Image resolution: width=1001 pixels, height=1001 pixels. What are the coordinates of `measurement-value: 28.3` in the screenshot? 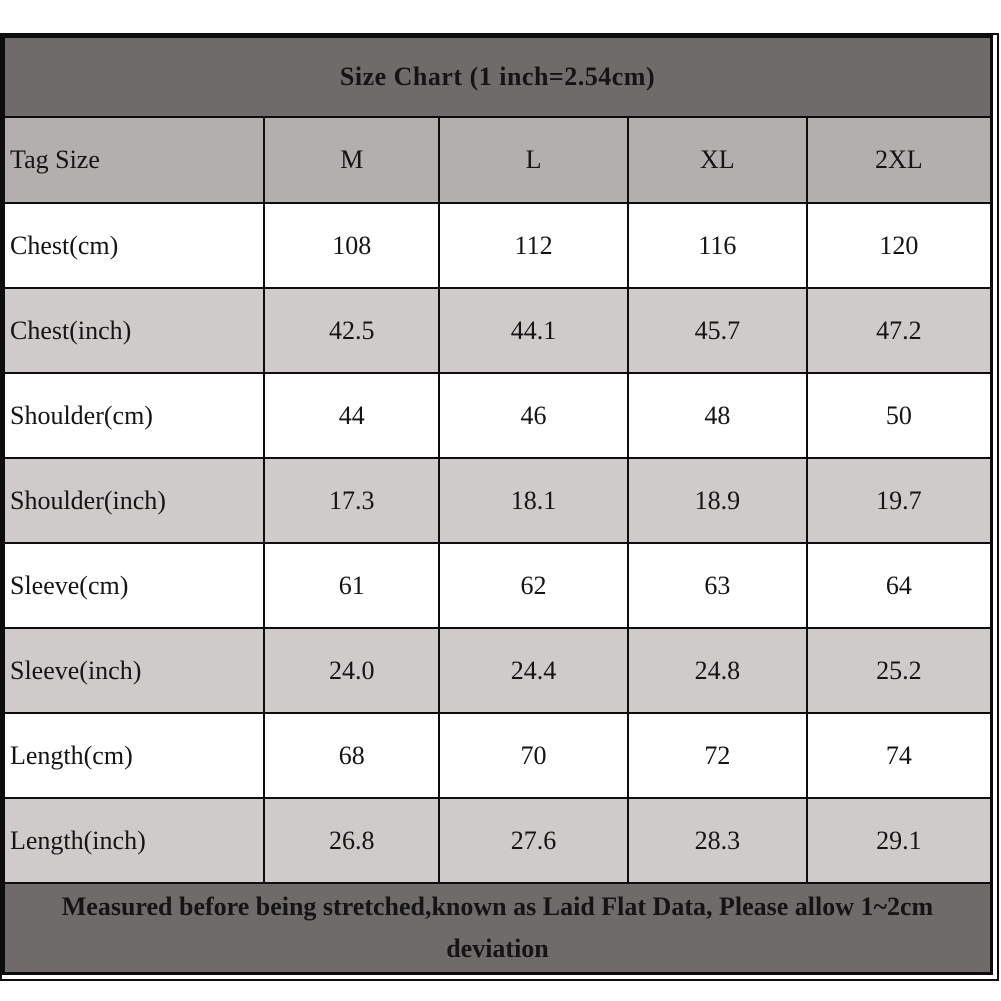 It's located at (717, 840).